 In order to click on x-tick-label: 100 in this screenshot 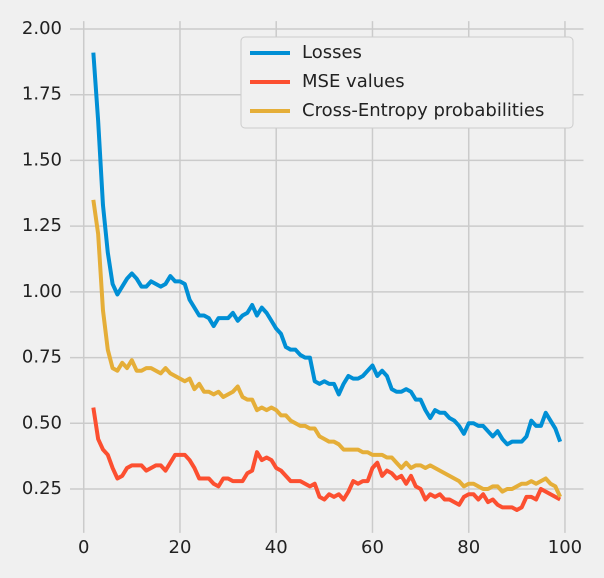, I will do `click(565, 547)`.